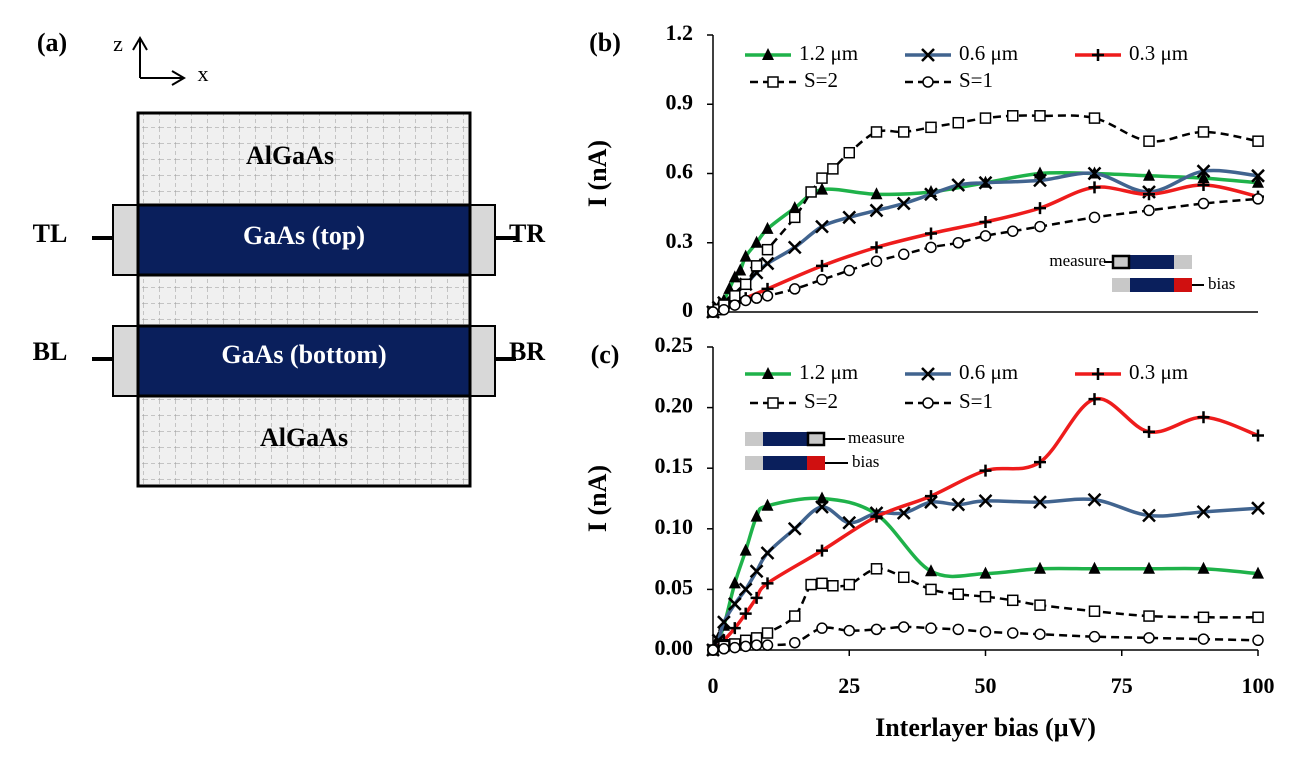 The image size is (1312, 769). Describe the element at coordinates (680, 240) in the screenshot. I see `y-tick-label: 0.3` at that location.